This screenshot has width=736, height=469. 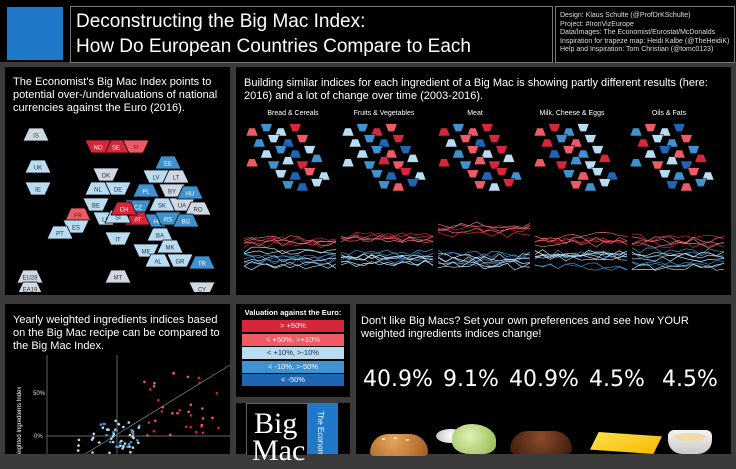 What do you see at coordinates (626, 443) in the screenshot?
I see `cheese-image` at bounding box center [626, 443].